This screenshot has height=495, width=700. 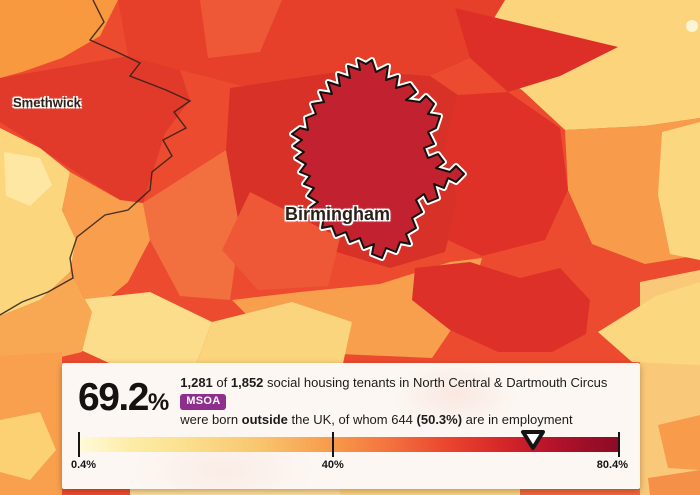 What do you see at coordinates (79, 444) in the screenshot?
I see `scale-tick-min` at bounding box center [79, 444].